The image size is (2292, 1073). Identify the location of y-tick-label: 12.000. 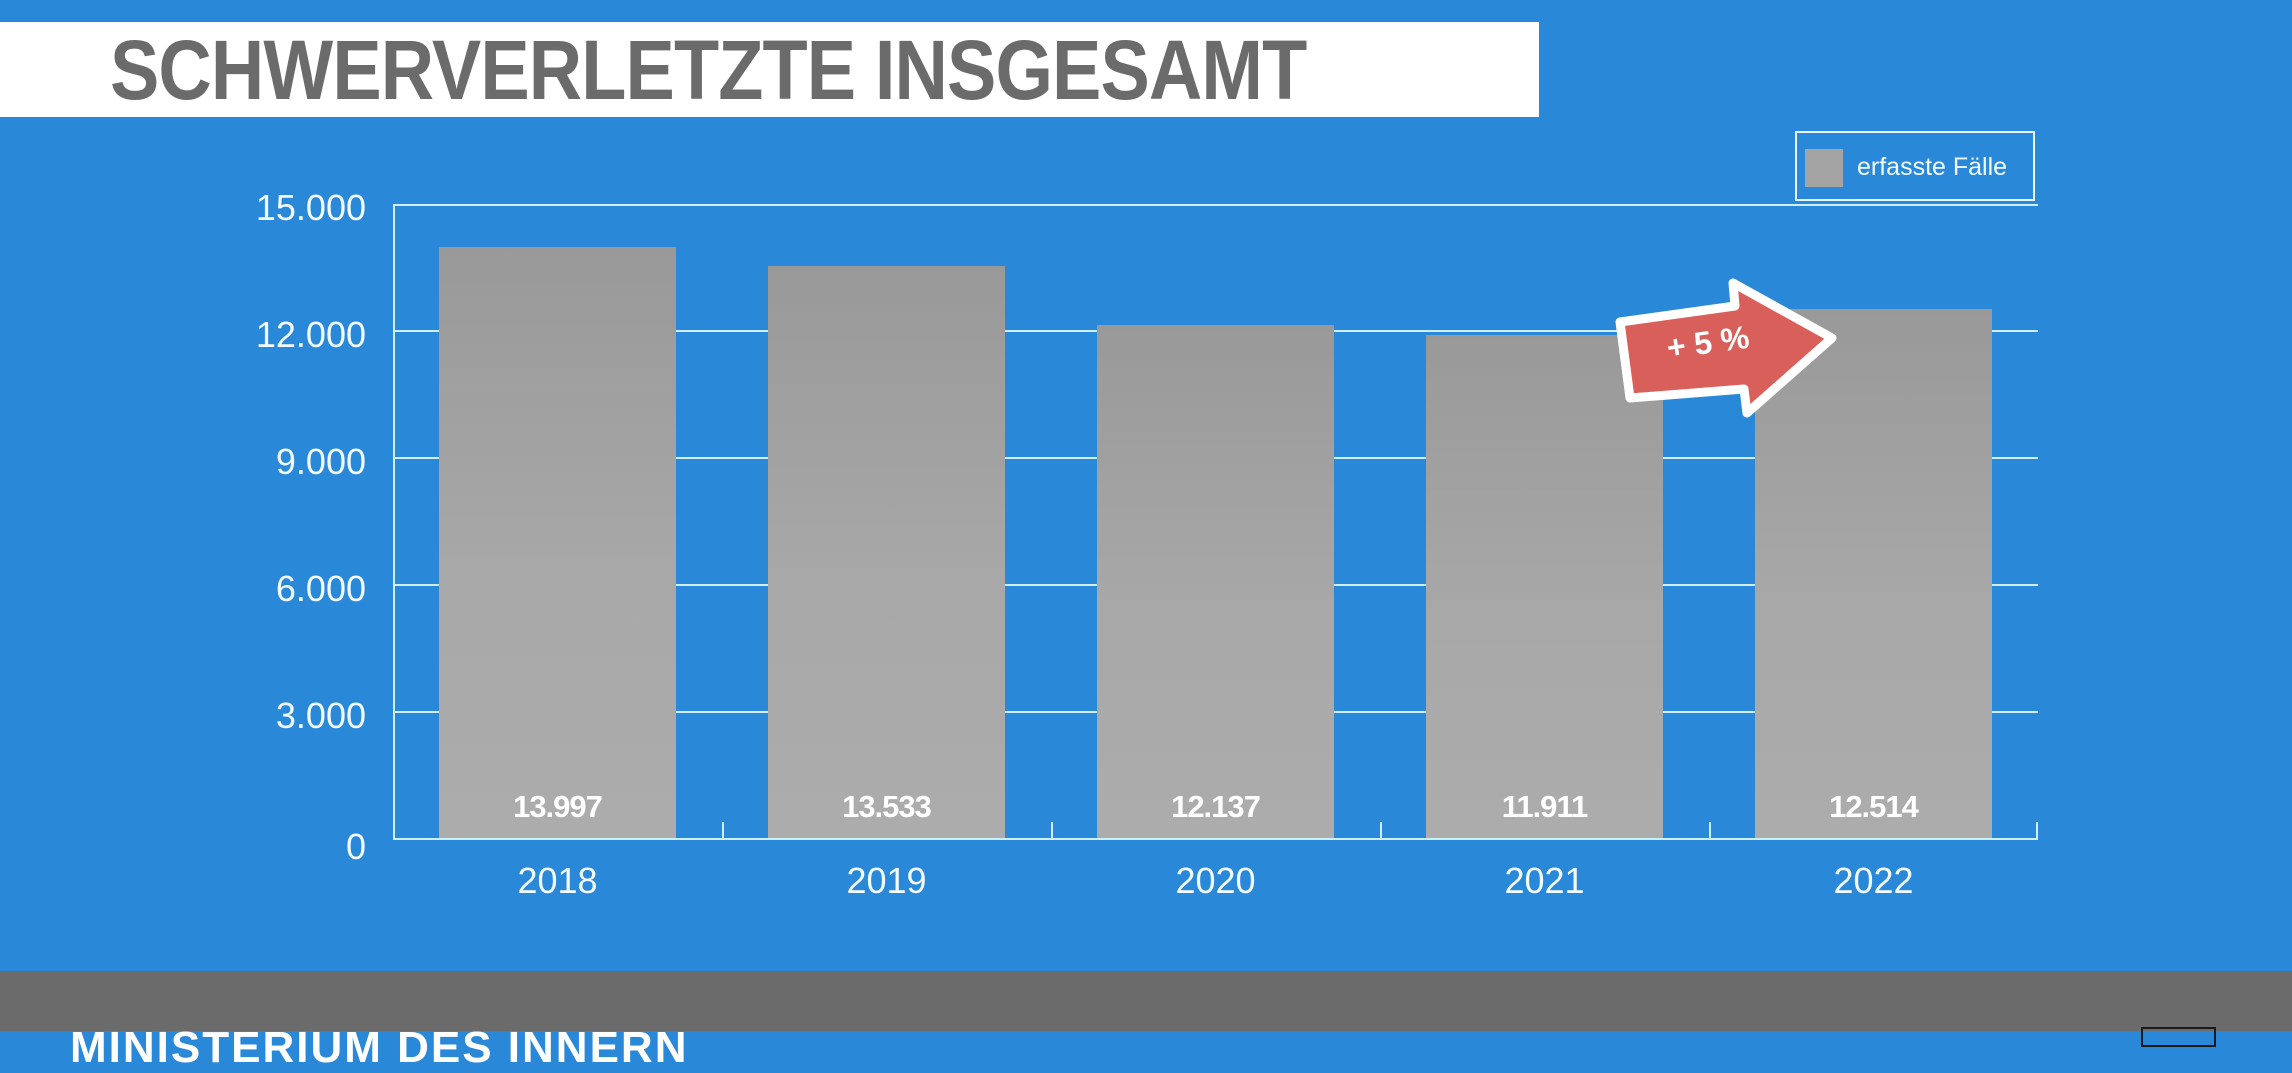
(310, 334).